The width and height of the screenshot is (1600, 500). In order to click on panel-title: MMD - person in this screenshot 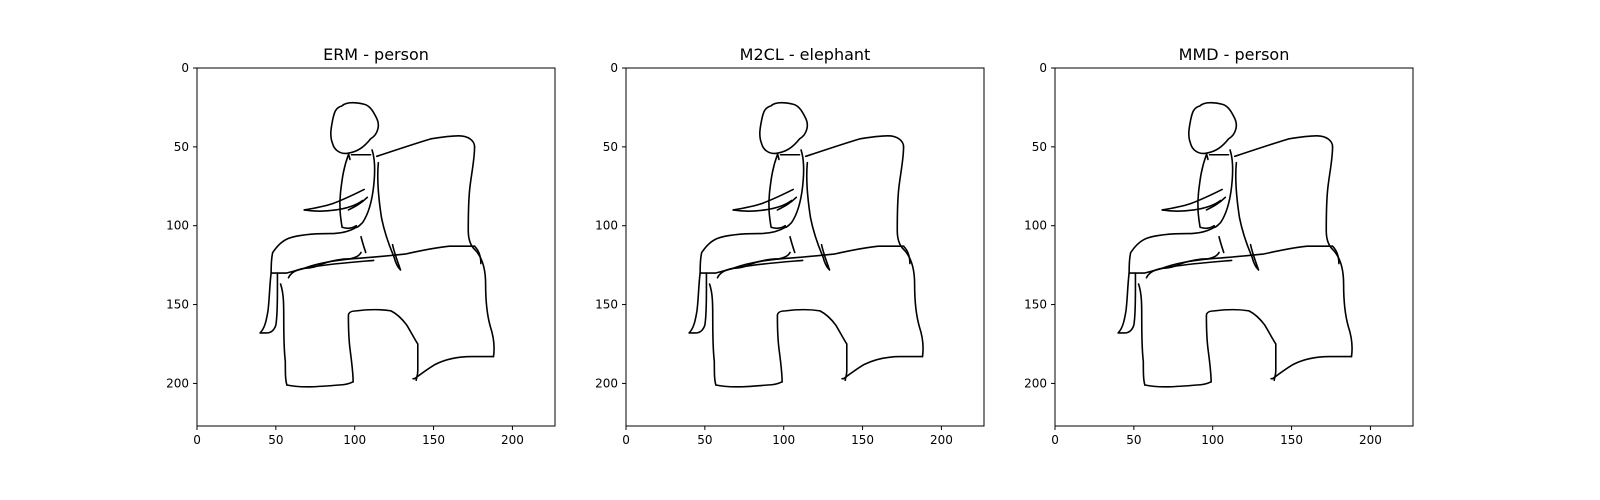, I will do `click(1234, 54)`.